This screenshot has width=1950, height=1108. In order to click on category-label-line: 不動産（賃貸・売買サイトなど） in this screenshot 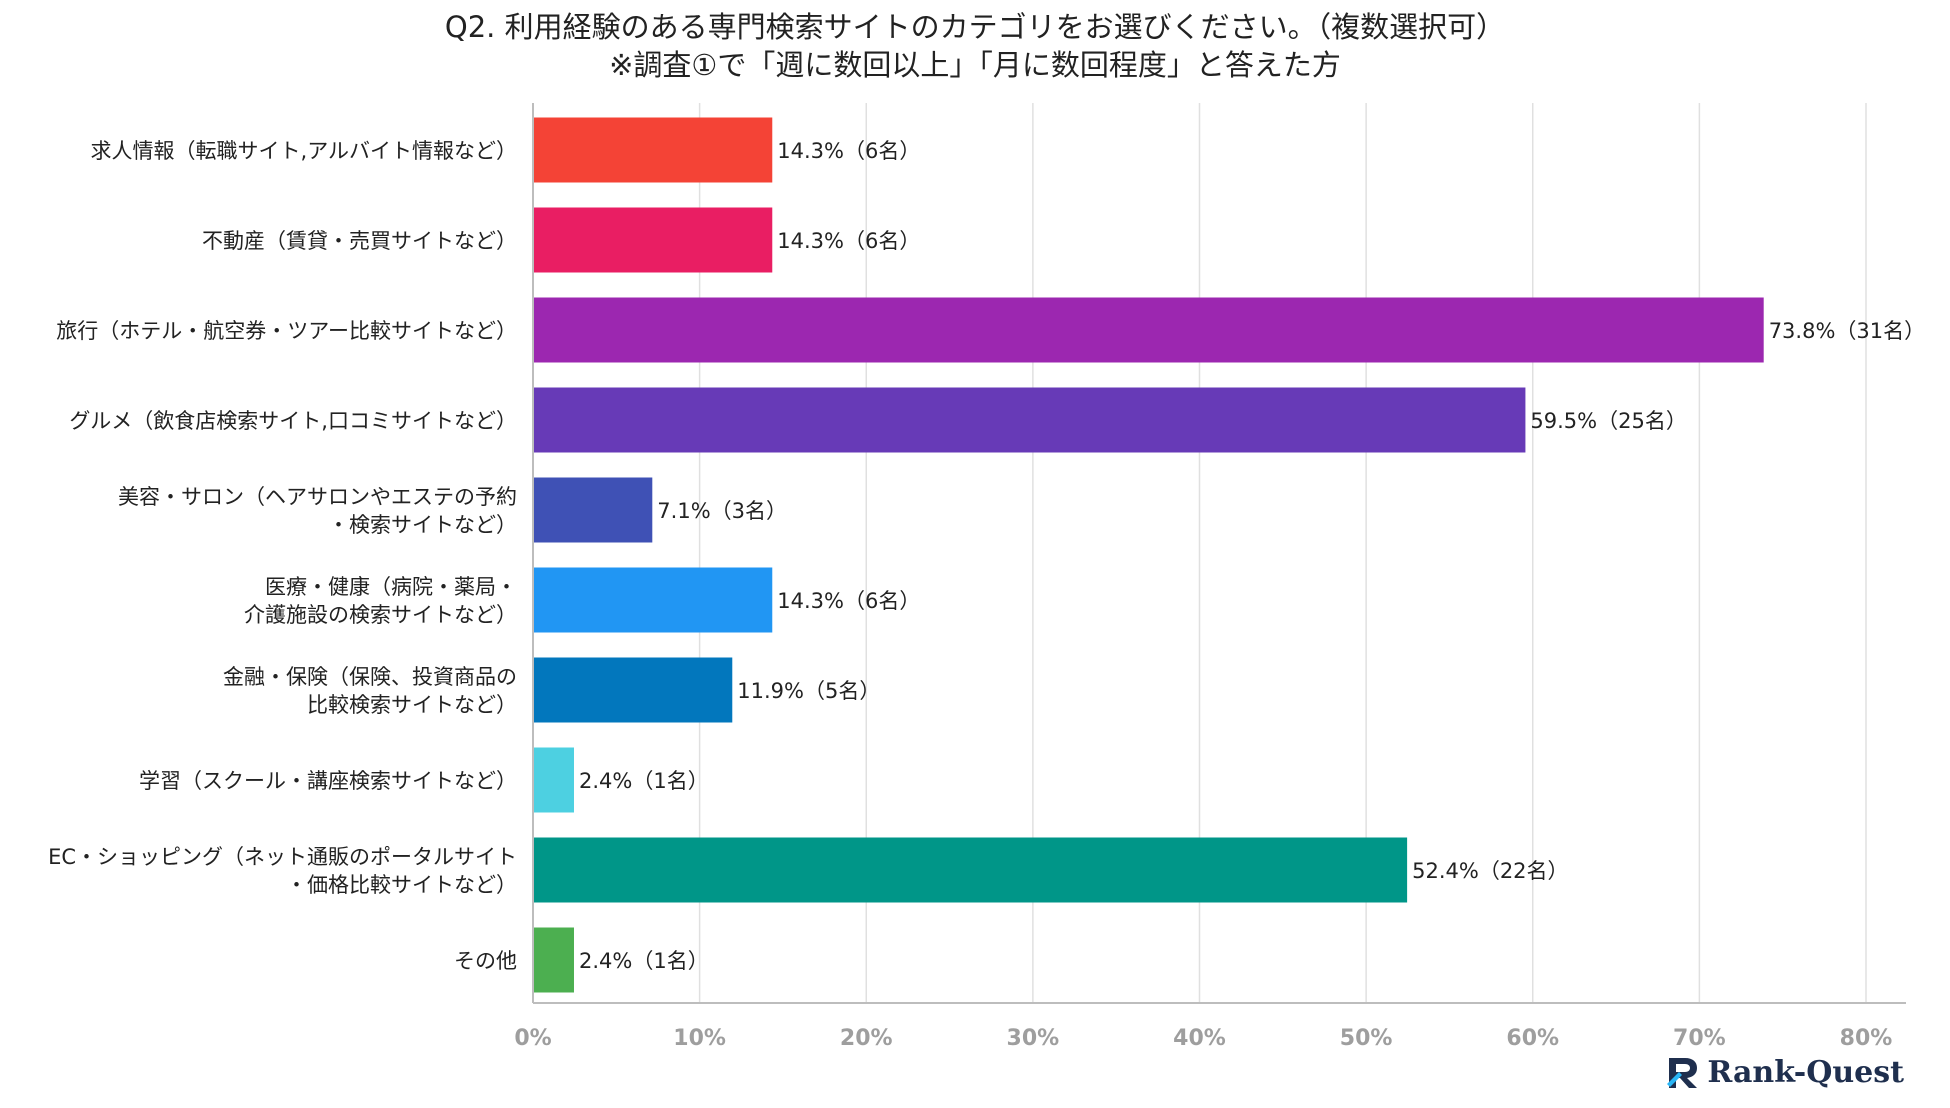, I will do `click(359, 241)`.